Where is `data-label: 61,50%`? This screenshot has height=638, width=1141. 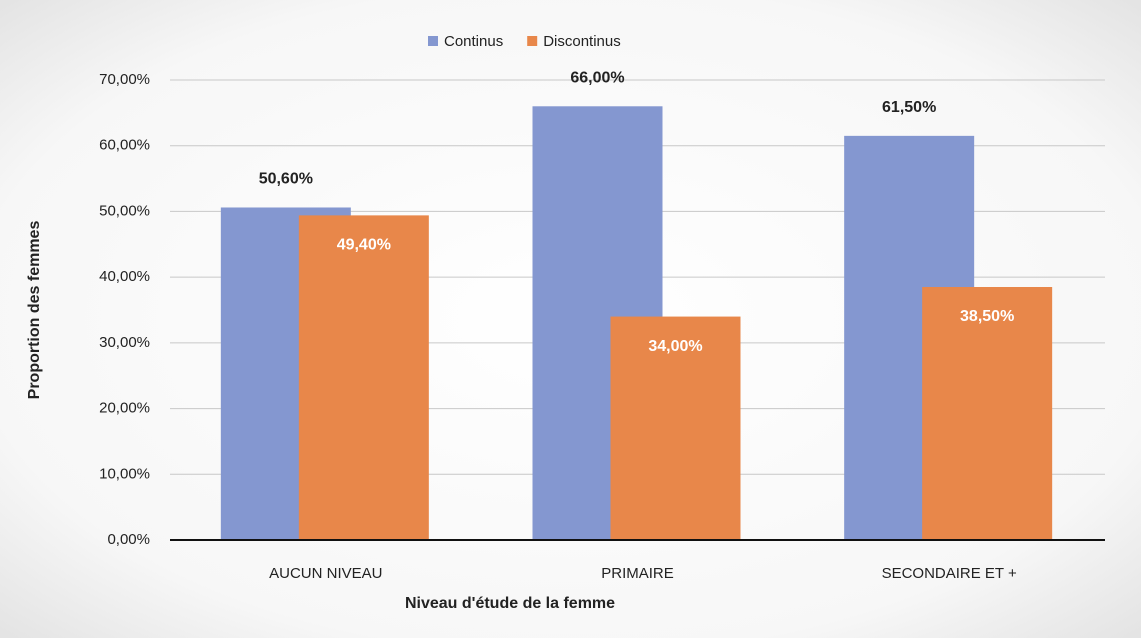 data-label: 61,50% is located at coordinates (909, 107).